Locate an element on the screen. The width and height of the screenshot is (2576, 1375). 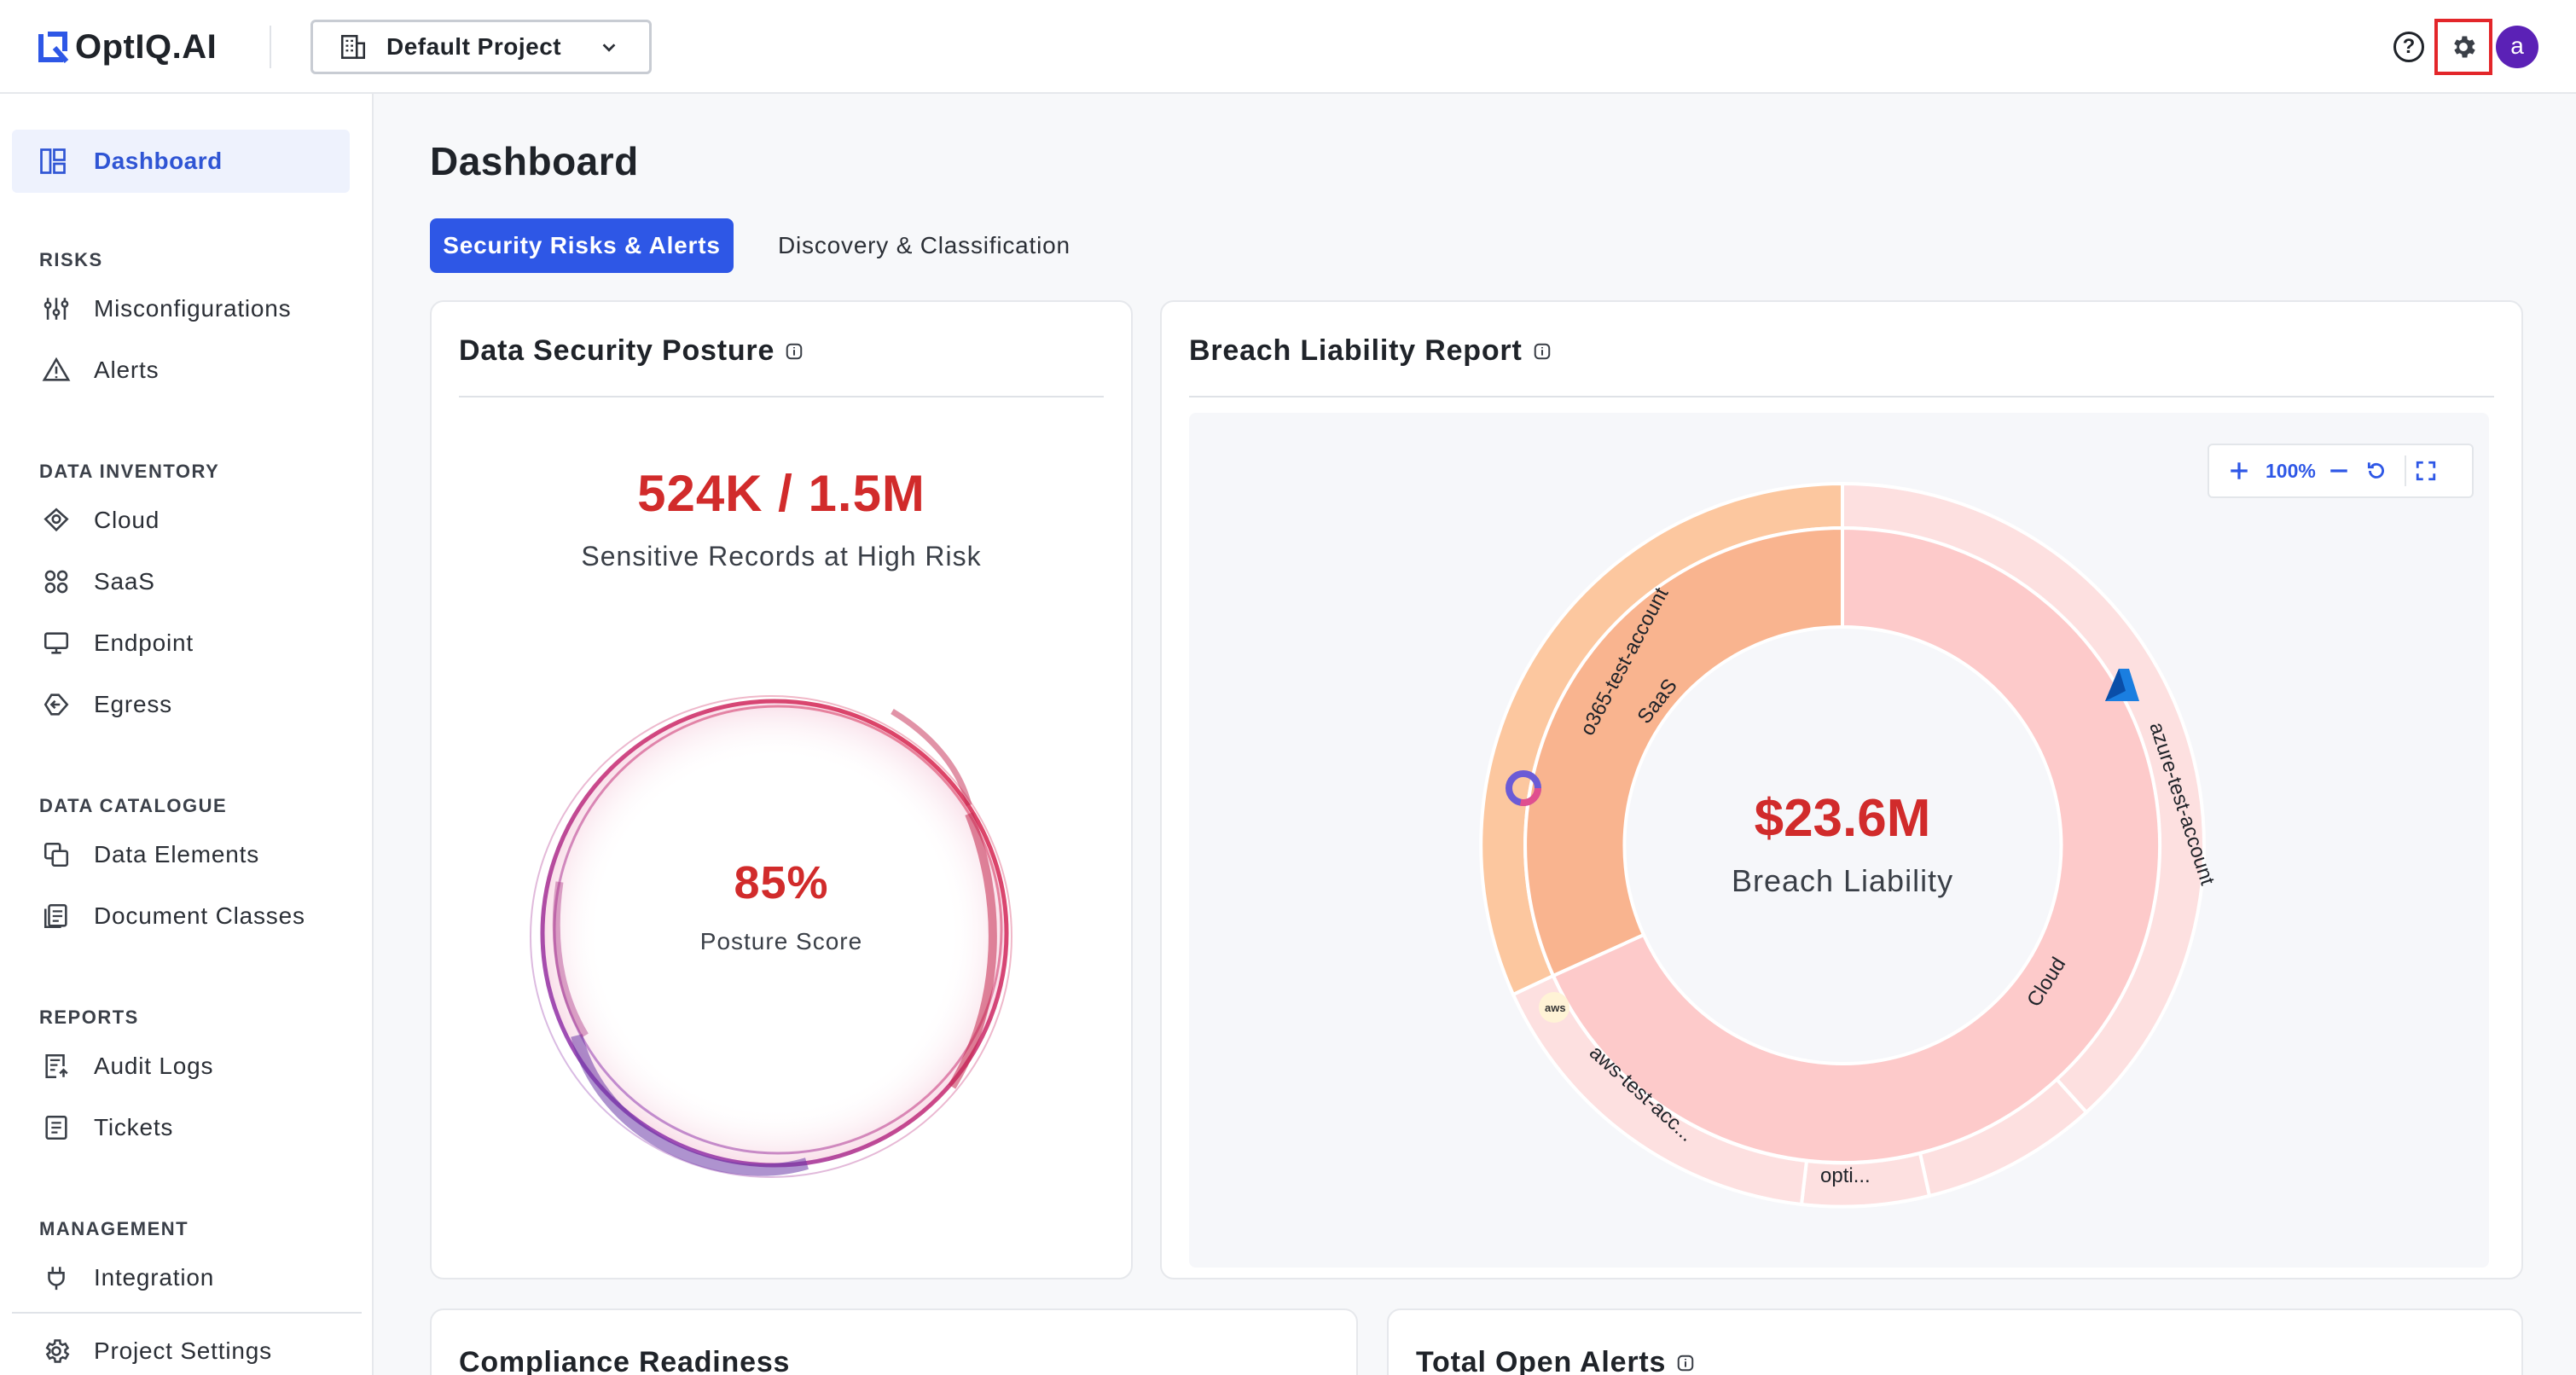
sidebar-section-data-catalogue: DATA CATALOGUE is located at coordinates (133, 805).